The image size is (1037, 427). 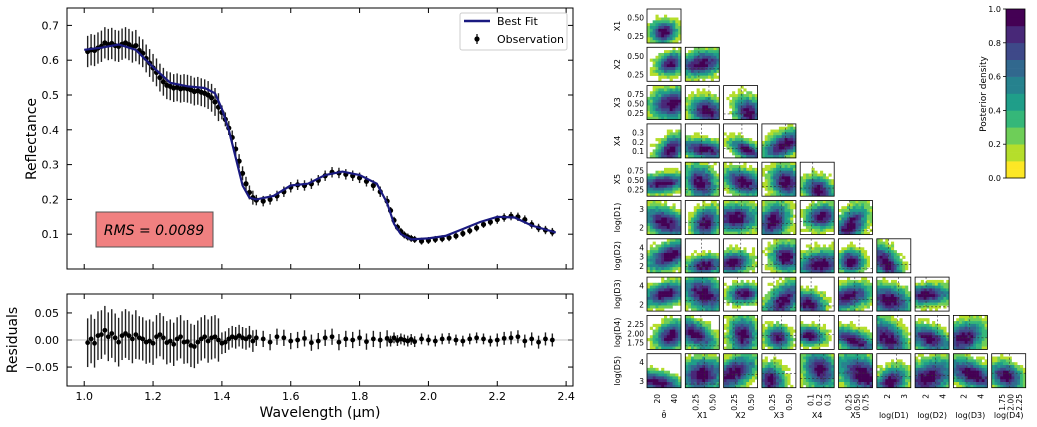 What do you see at coordinates (779, 179) in the screenshot?
I see `corner-cell` at bounding box center [779, 179].